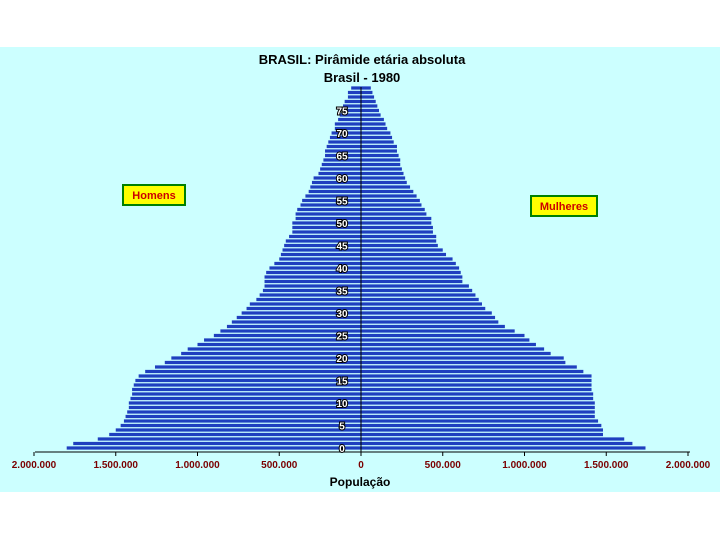 The width and height of the screenshot is (720, 540). I want to click on age-label: 5, so click(342, 427).